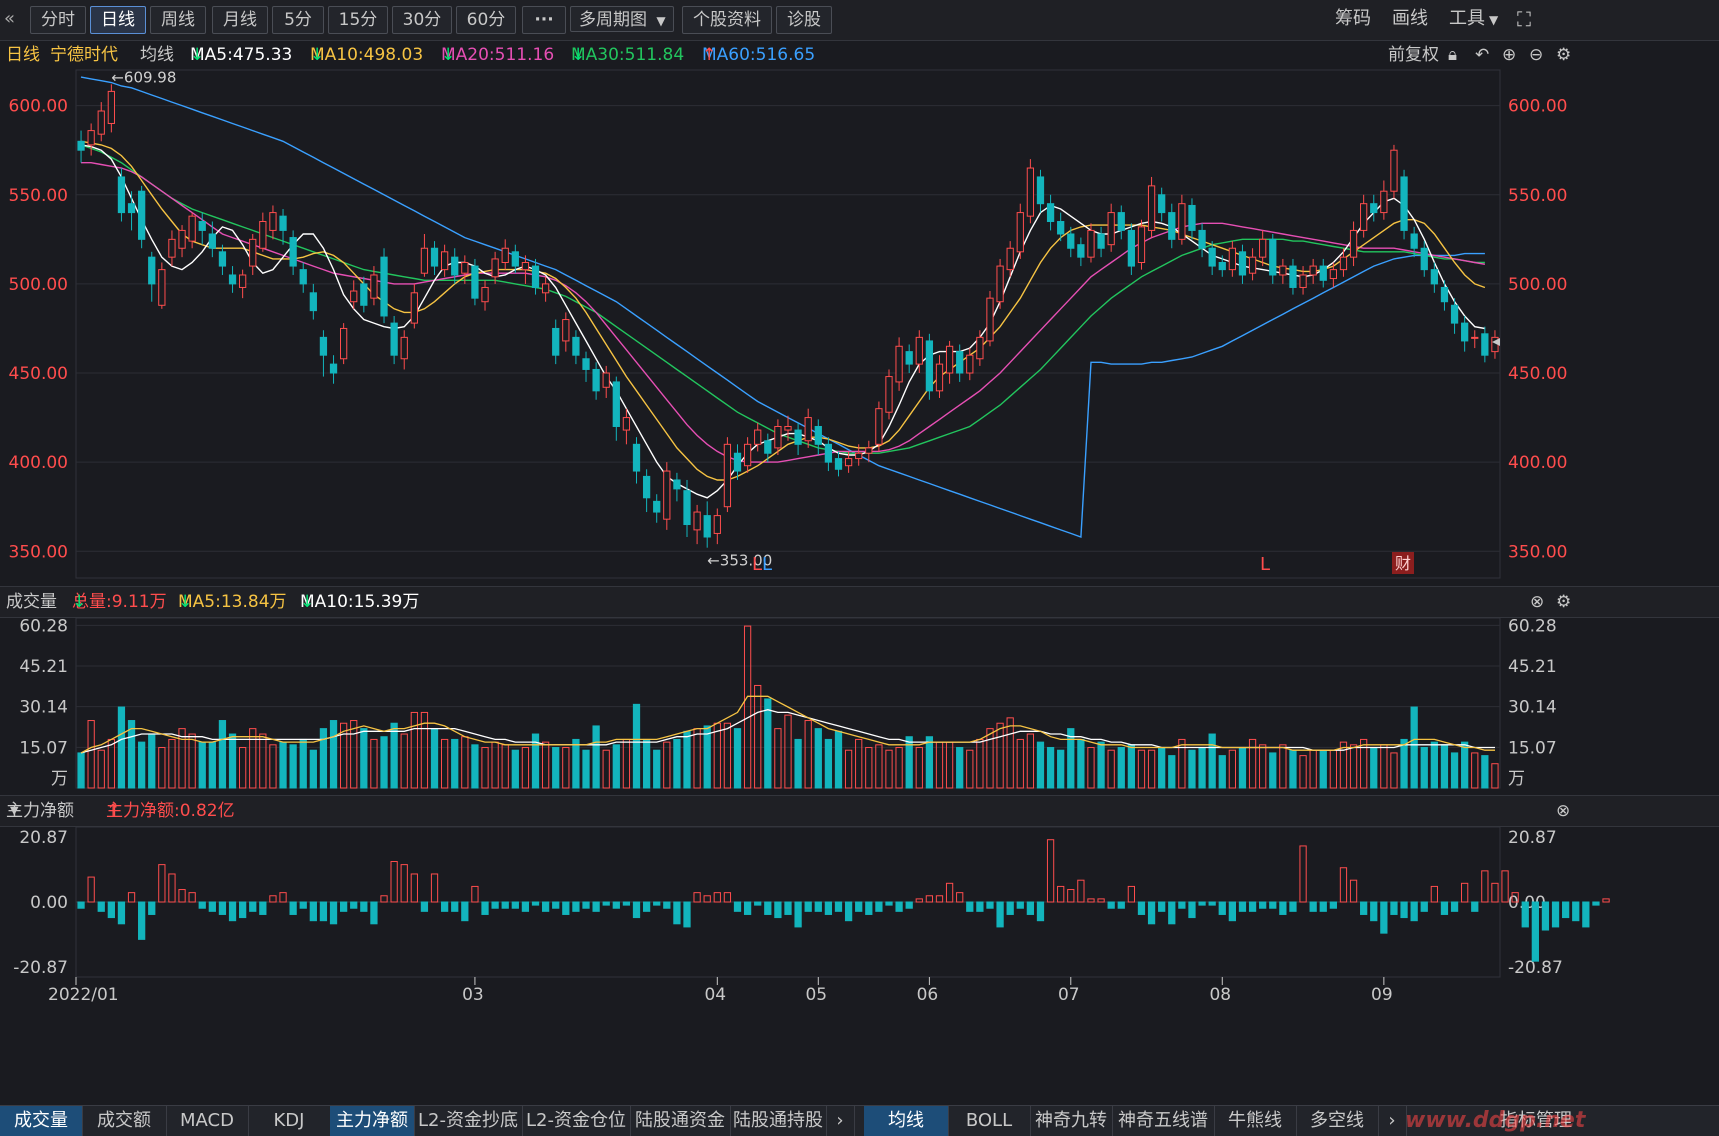 This screenshot has height=1136, width=1719. I want to click on settings-icon: ⚙, so click(1564, 55).